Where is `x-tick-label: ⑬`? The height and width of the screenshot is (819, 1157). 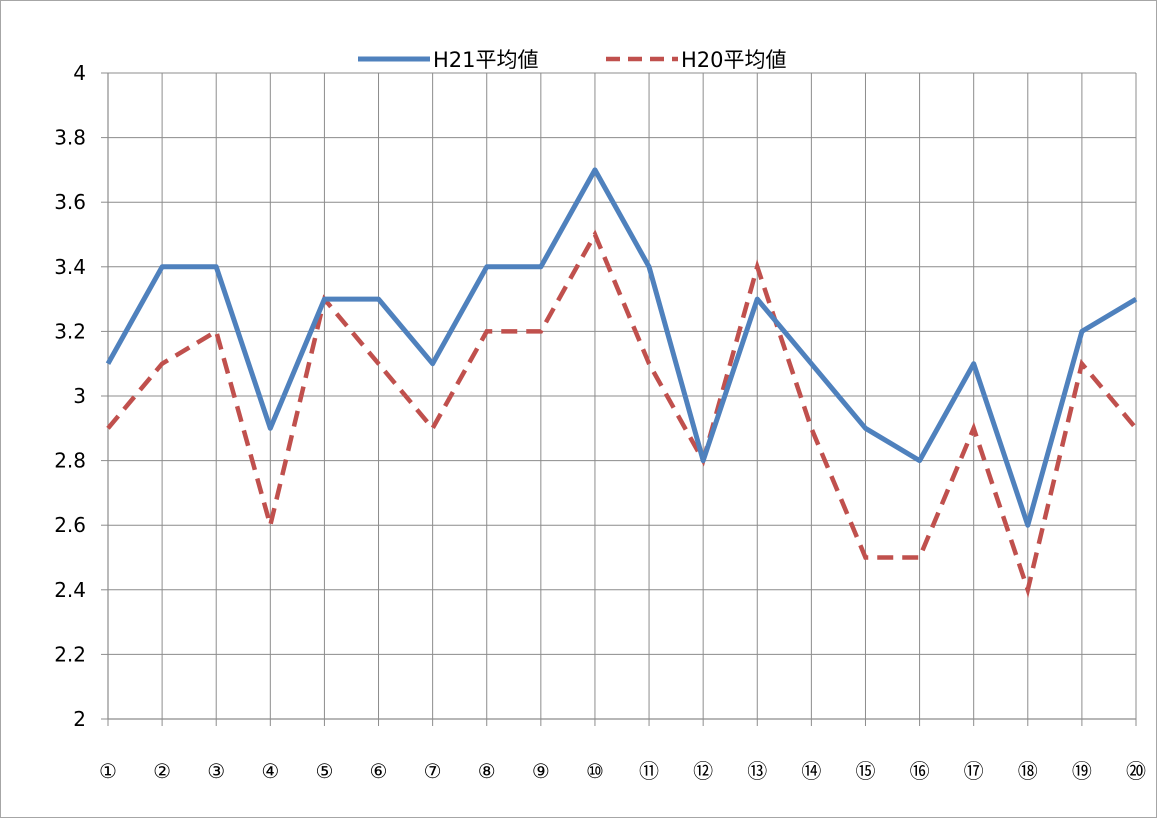
x-tick-label: ⑬ is located at coordinates (757, 771).